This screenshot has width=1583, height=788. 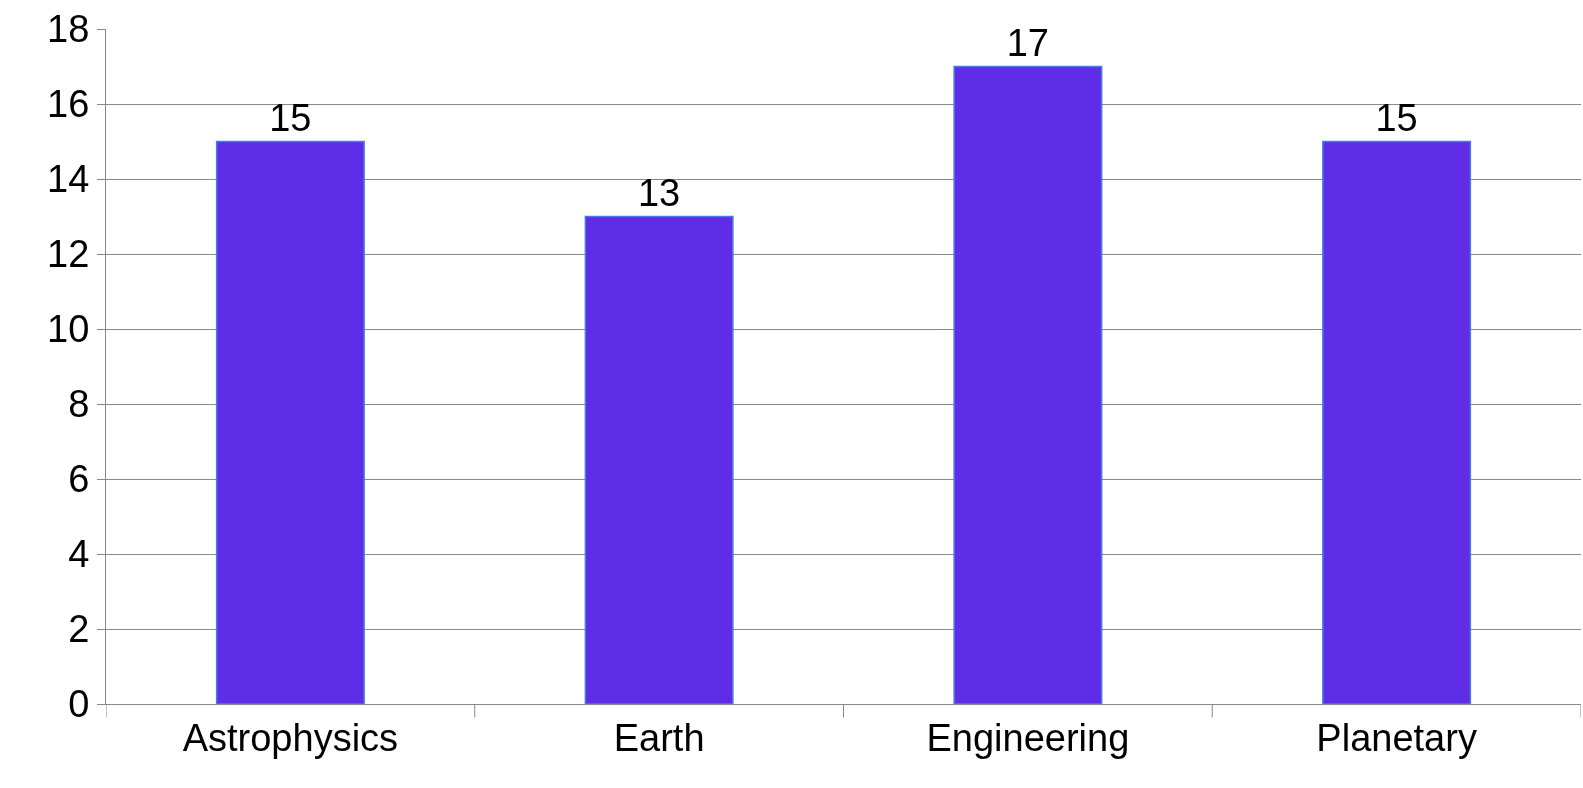 I want to click on y-tick-label: 0, so click(x=79, y=704).